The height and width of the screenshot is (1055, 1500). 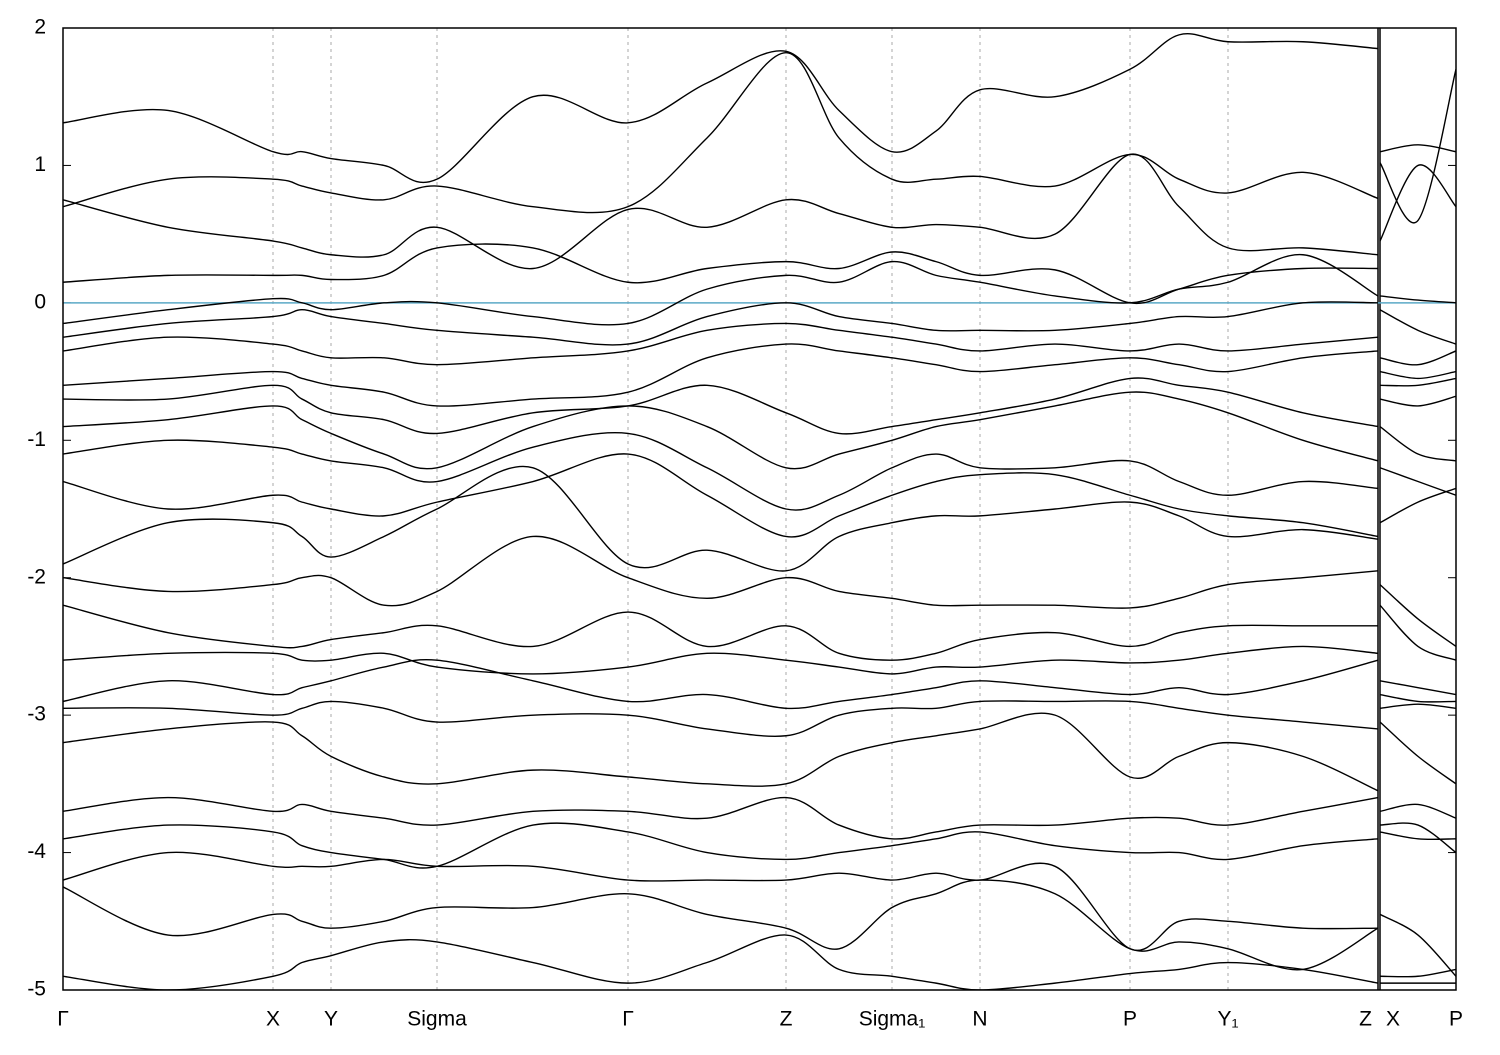 What do you see at coordinates (892, 1019) in the screenshot?
I see `x-tick-label: Sigma₁` at bounding box center [892, 1019].